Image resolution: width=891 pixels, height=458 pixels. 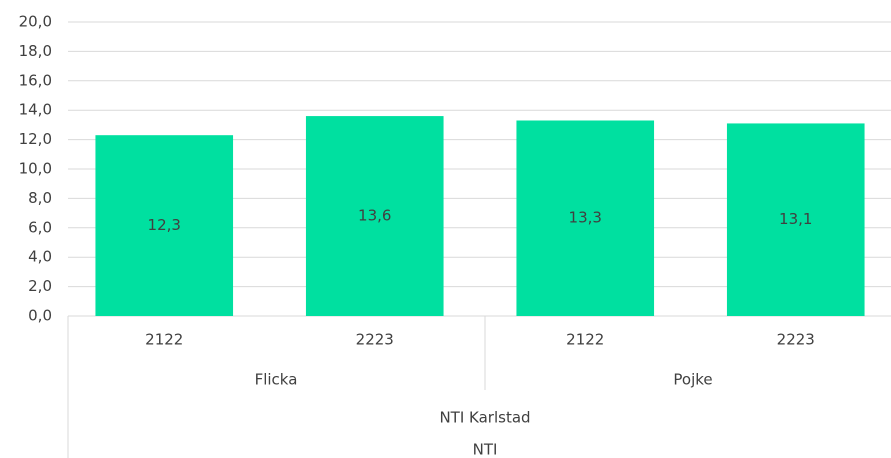 What do you see at coordinates (35, 139) in the screenshot?
I see `y-tick-label: 12,0` at bounding box center [35, 139].